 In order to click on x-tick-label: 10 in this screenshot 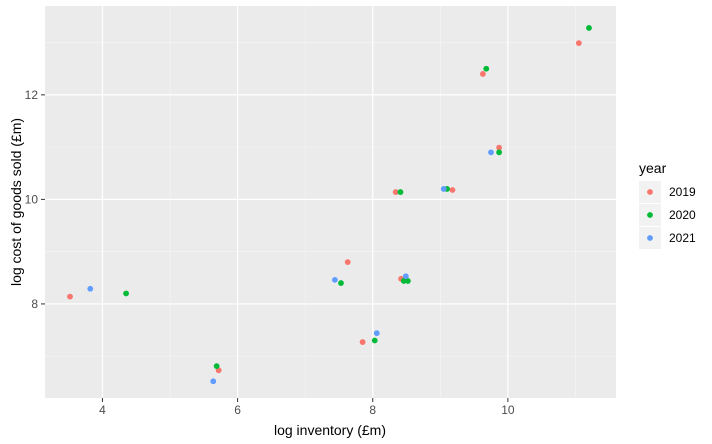, I will do `click(508, 410)`.